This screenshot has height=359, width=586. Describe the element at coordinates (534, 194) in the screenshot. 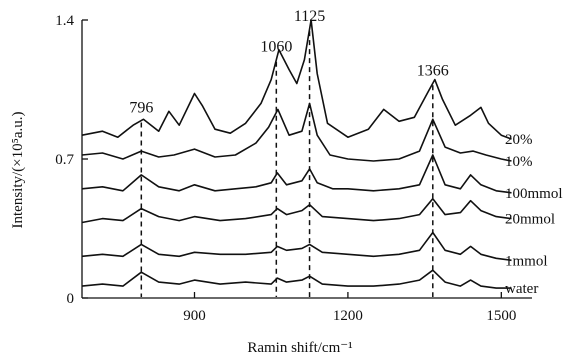

I see `series-label-100mmol: 100mmol` at that location.